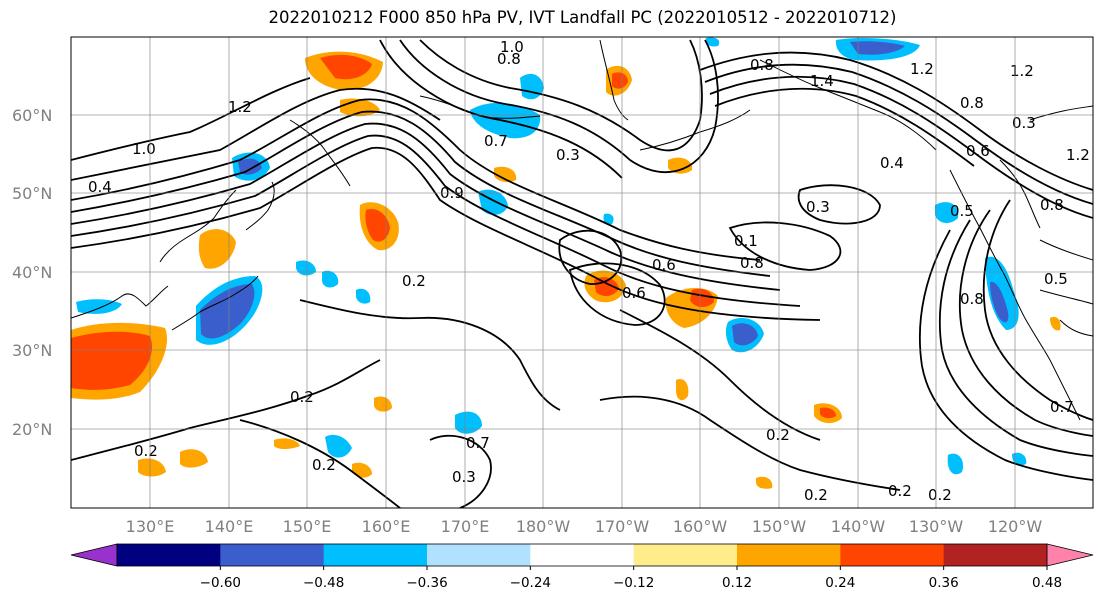 This screenshot has height=601, width=1105. Describe the element at coordinates (858, 526) in the screenshot. I see `lon-label: 140°W` at that location.